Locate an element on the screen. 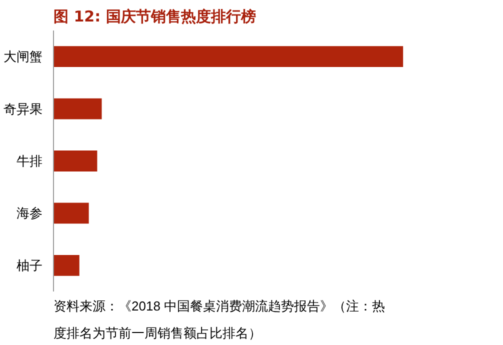  chart-title: 图 12: 国庆节销售热度排行榜 is located at coordinates (155, 17).